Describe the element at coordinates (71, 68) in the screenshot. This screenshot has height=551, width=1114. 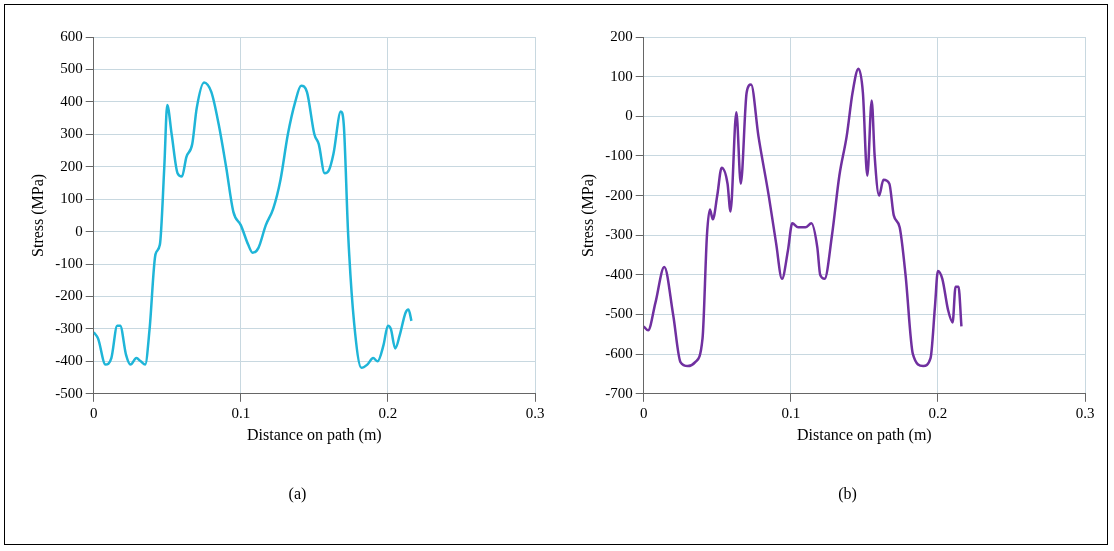
I see `y-tick-label: 500` at that location.